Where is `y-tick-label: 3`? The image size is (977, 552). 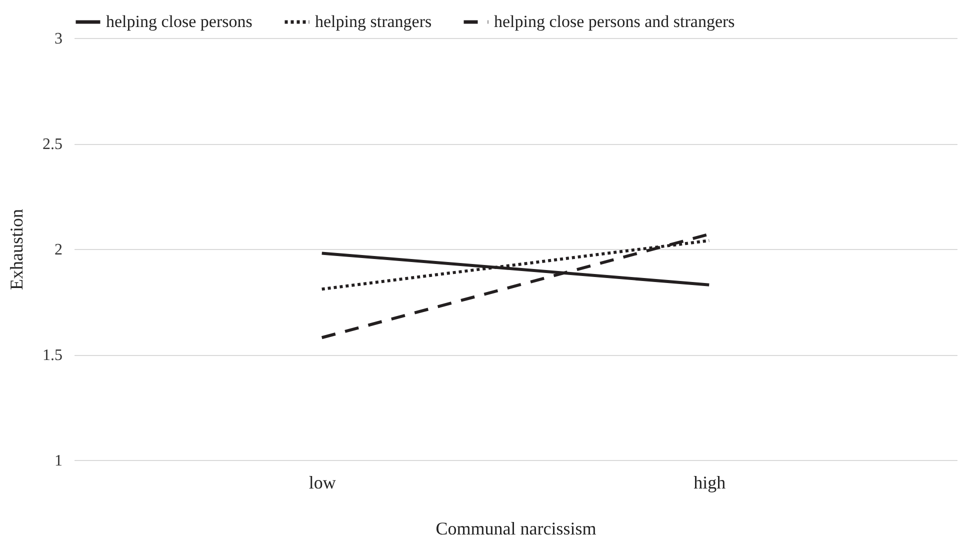
y-tick-label: 3 is located at coordinates (58, 39).